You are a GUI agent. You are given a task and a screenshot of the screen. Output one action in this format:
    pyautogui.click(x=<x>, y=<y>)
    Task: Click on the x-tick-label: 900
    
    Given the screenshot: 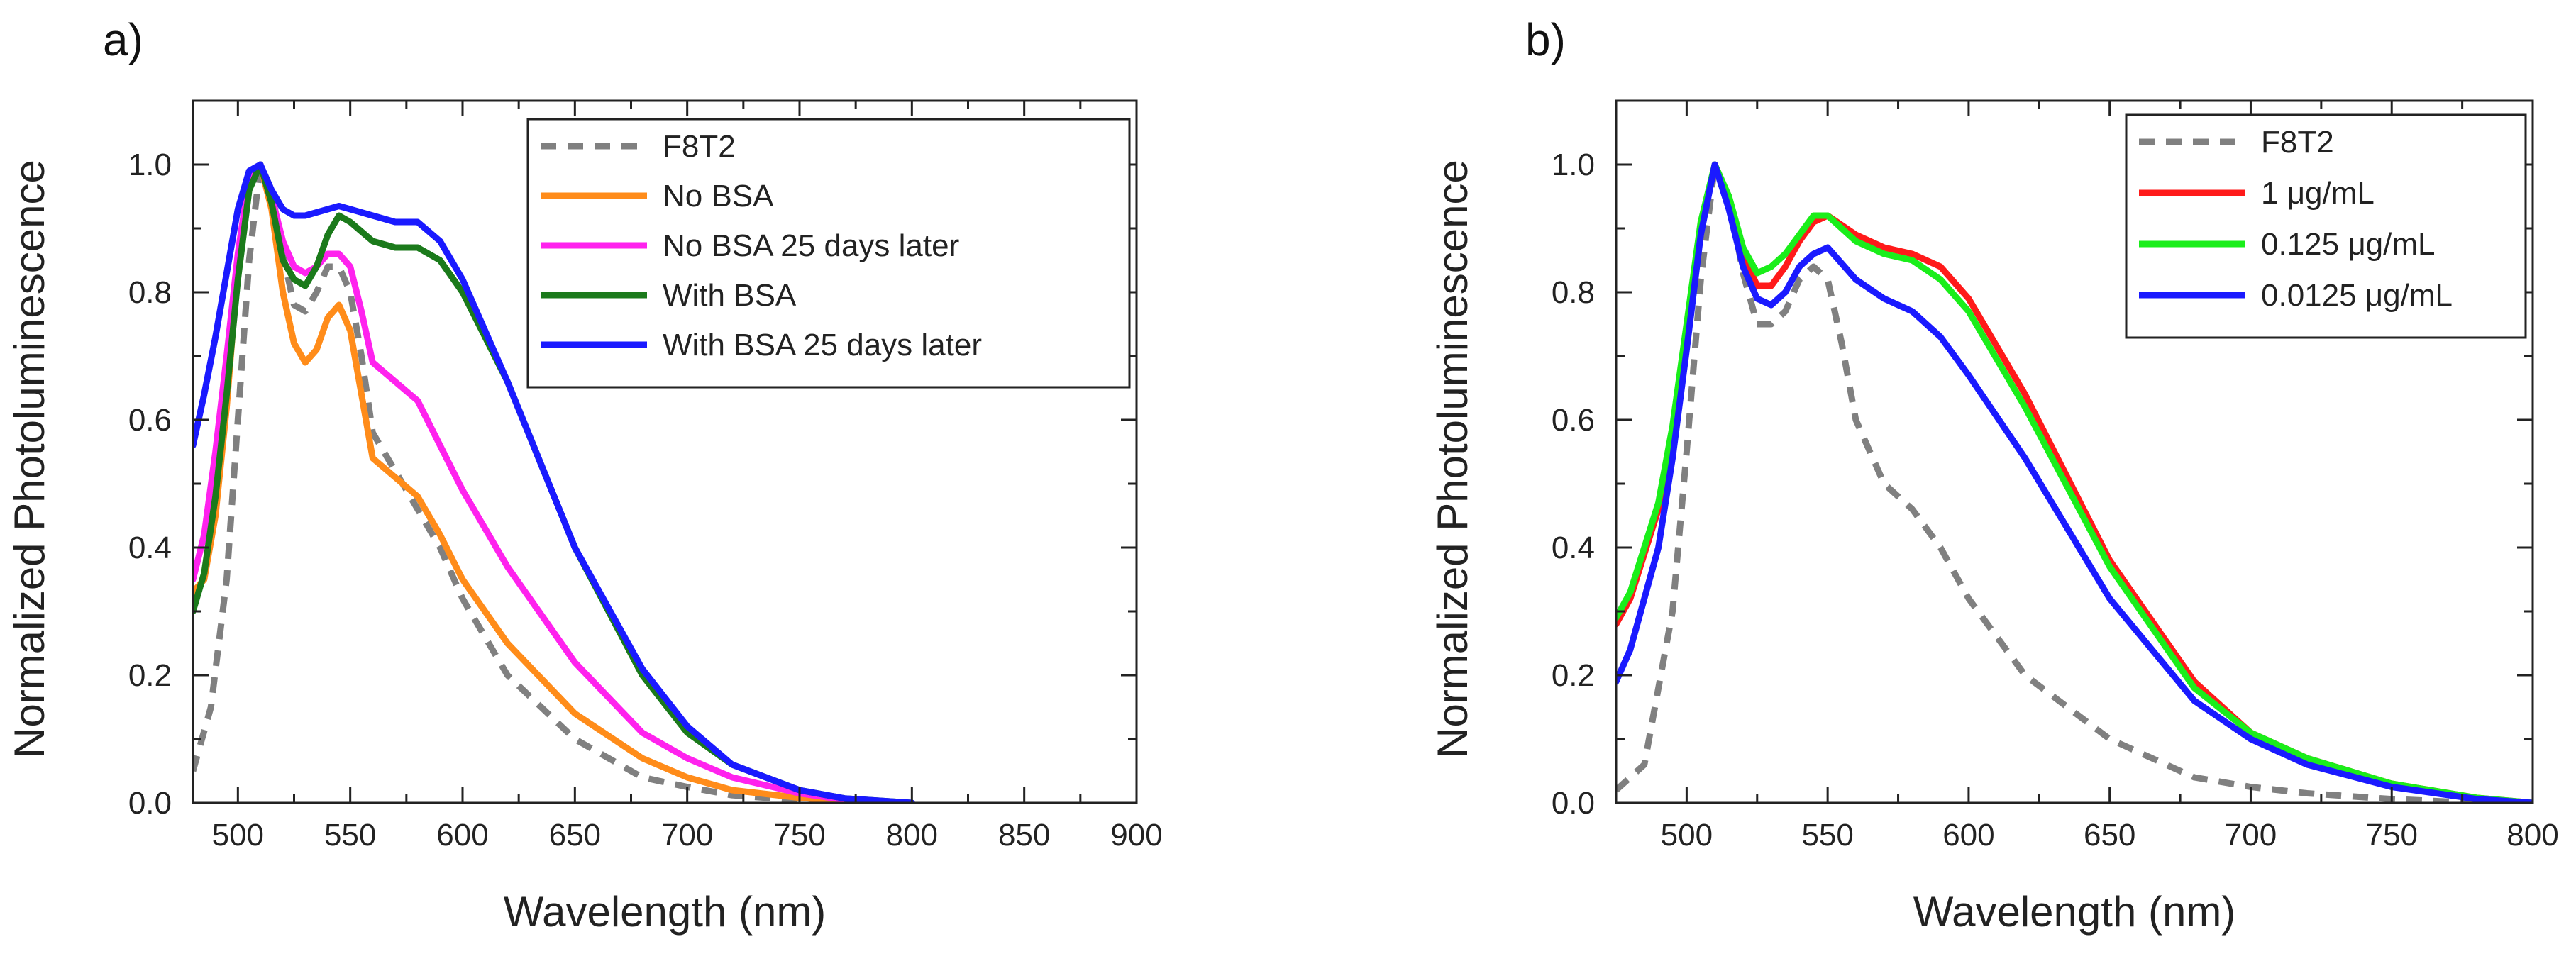 What is the action you would take?
    pyautogui.click(x=1136, y=835)
    